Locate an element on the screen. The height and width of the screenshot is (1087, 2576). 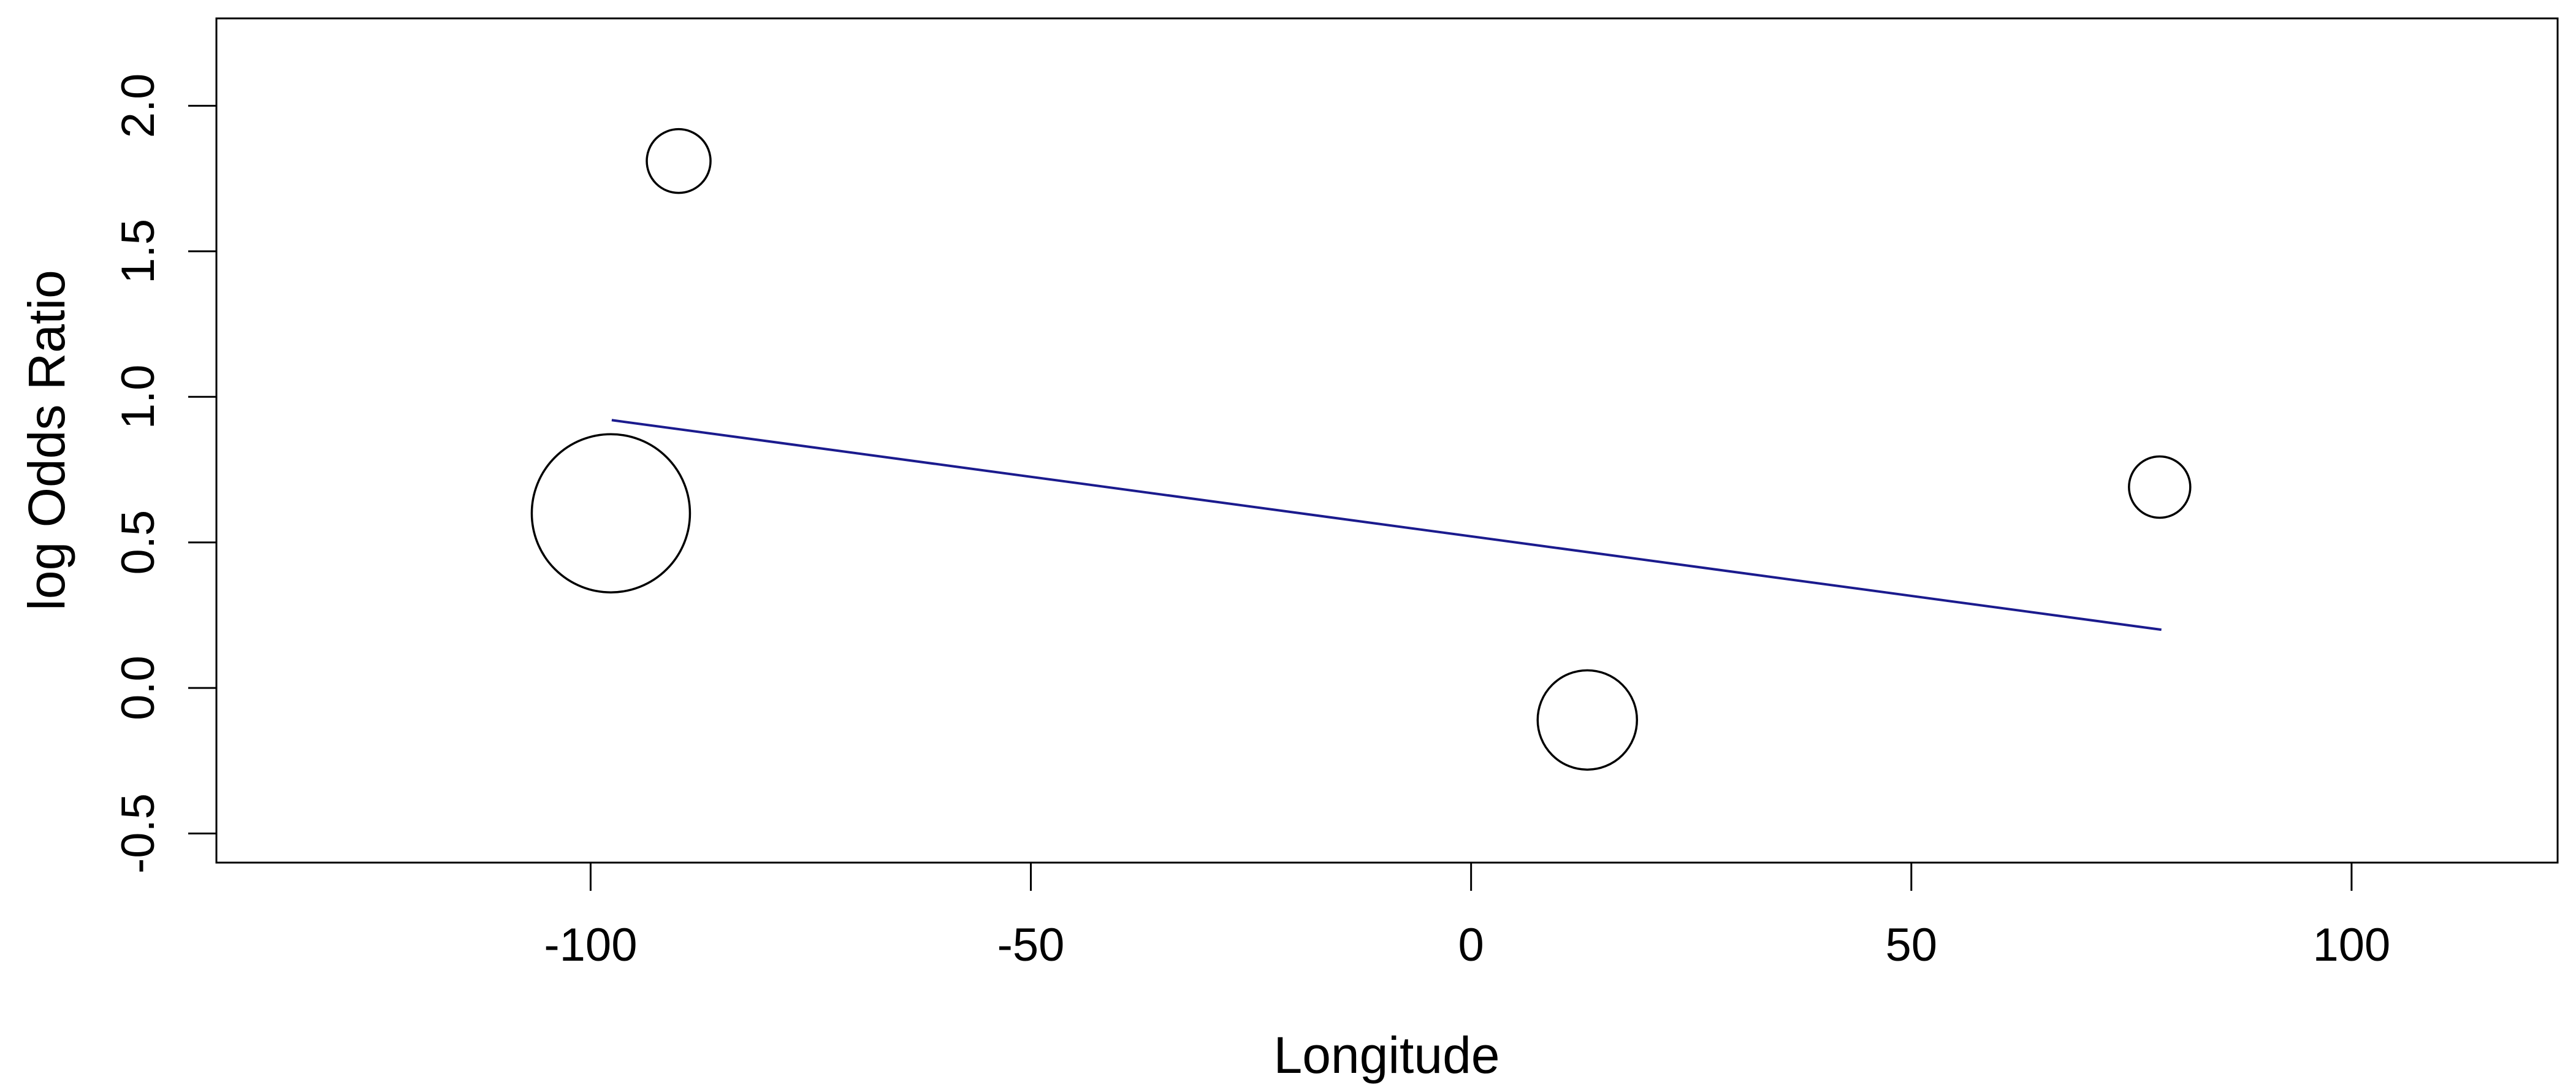
x-tick-label: 50 is located at coordinates (1912, 945).